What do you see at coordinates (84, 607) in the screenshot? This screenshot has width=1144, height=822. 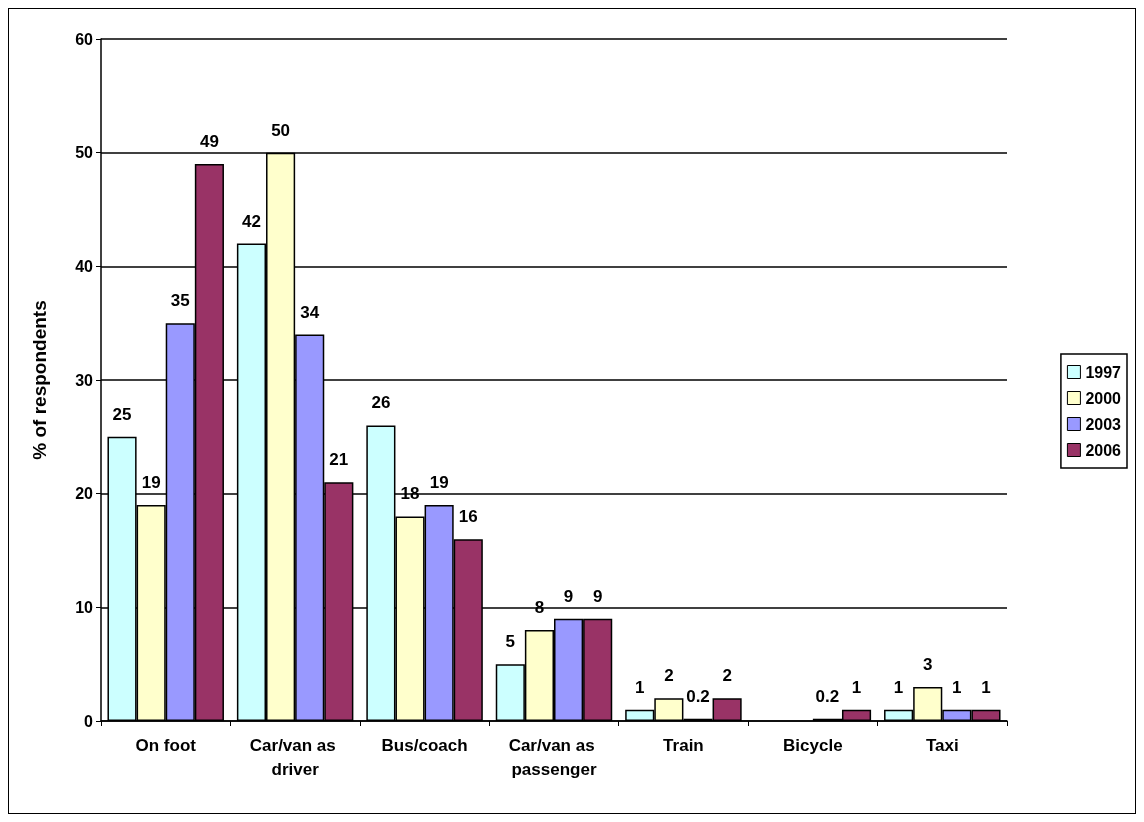 I see `y-tick-label: 10` at bounding box center [84, 607].